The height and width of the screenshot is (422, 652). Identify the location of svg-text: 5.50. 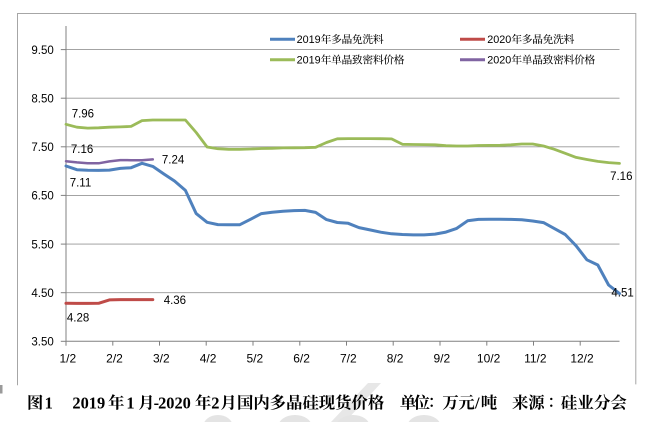
(42, 245).